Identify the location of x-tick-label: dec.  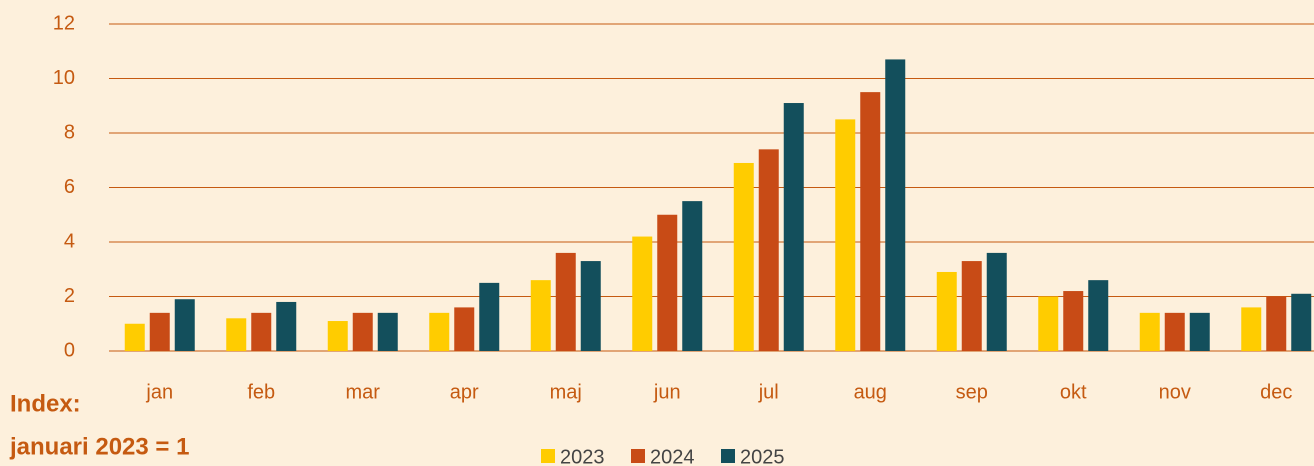
(1276, 392).